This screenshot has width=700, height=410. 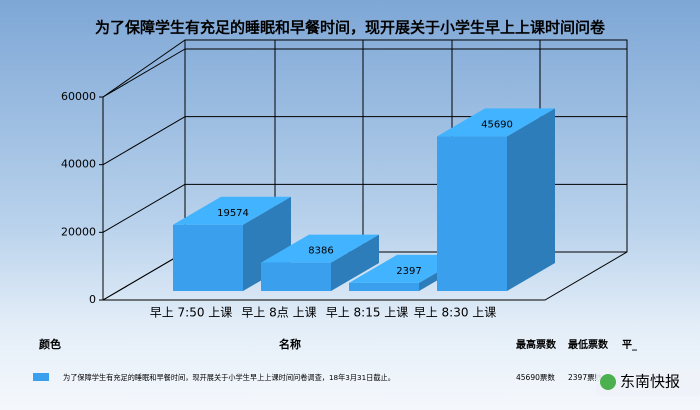 What do you see at coordinates (191, 313) in the screenshot?
I see `x-tick-label: 早上 7:50 上课` at bounding box center [191, 313].